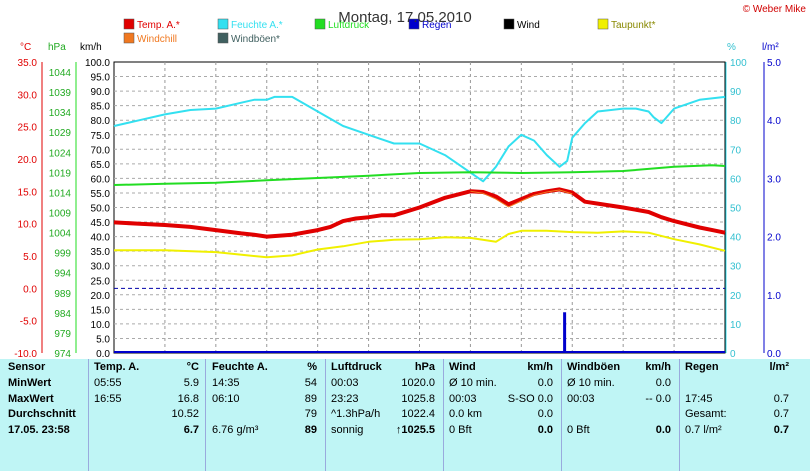  Describe the element at coordinates (28, 225) in the screenshot. I see `tick-label-c: 10.0` at that location.